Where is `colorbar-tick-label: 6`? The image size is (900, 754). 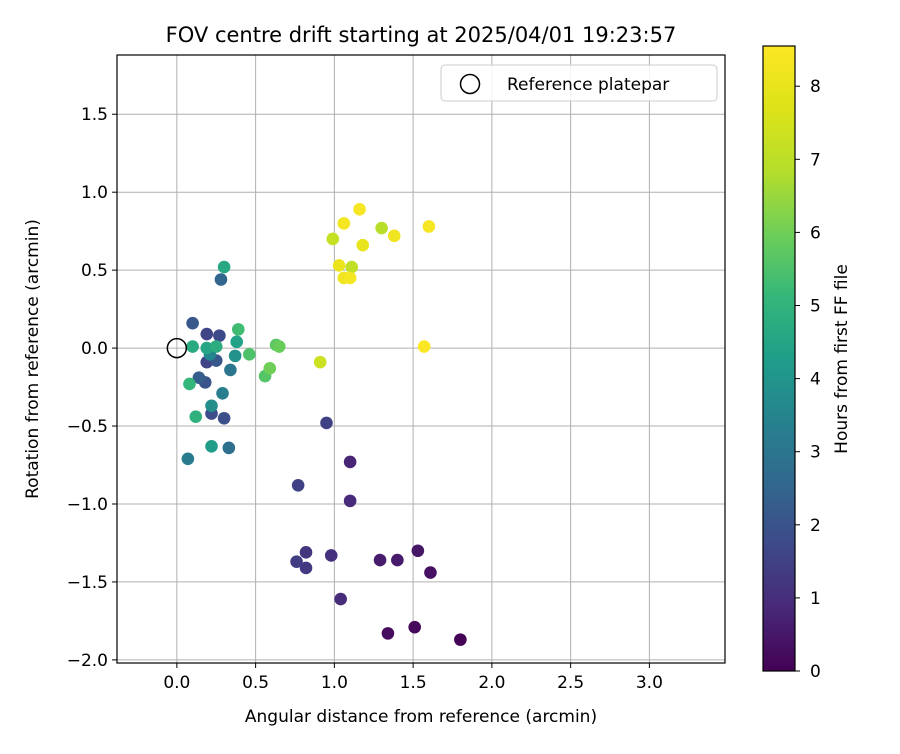 colorbar-tick-label: 6 is located at coordinates (815, 233).